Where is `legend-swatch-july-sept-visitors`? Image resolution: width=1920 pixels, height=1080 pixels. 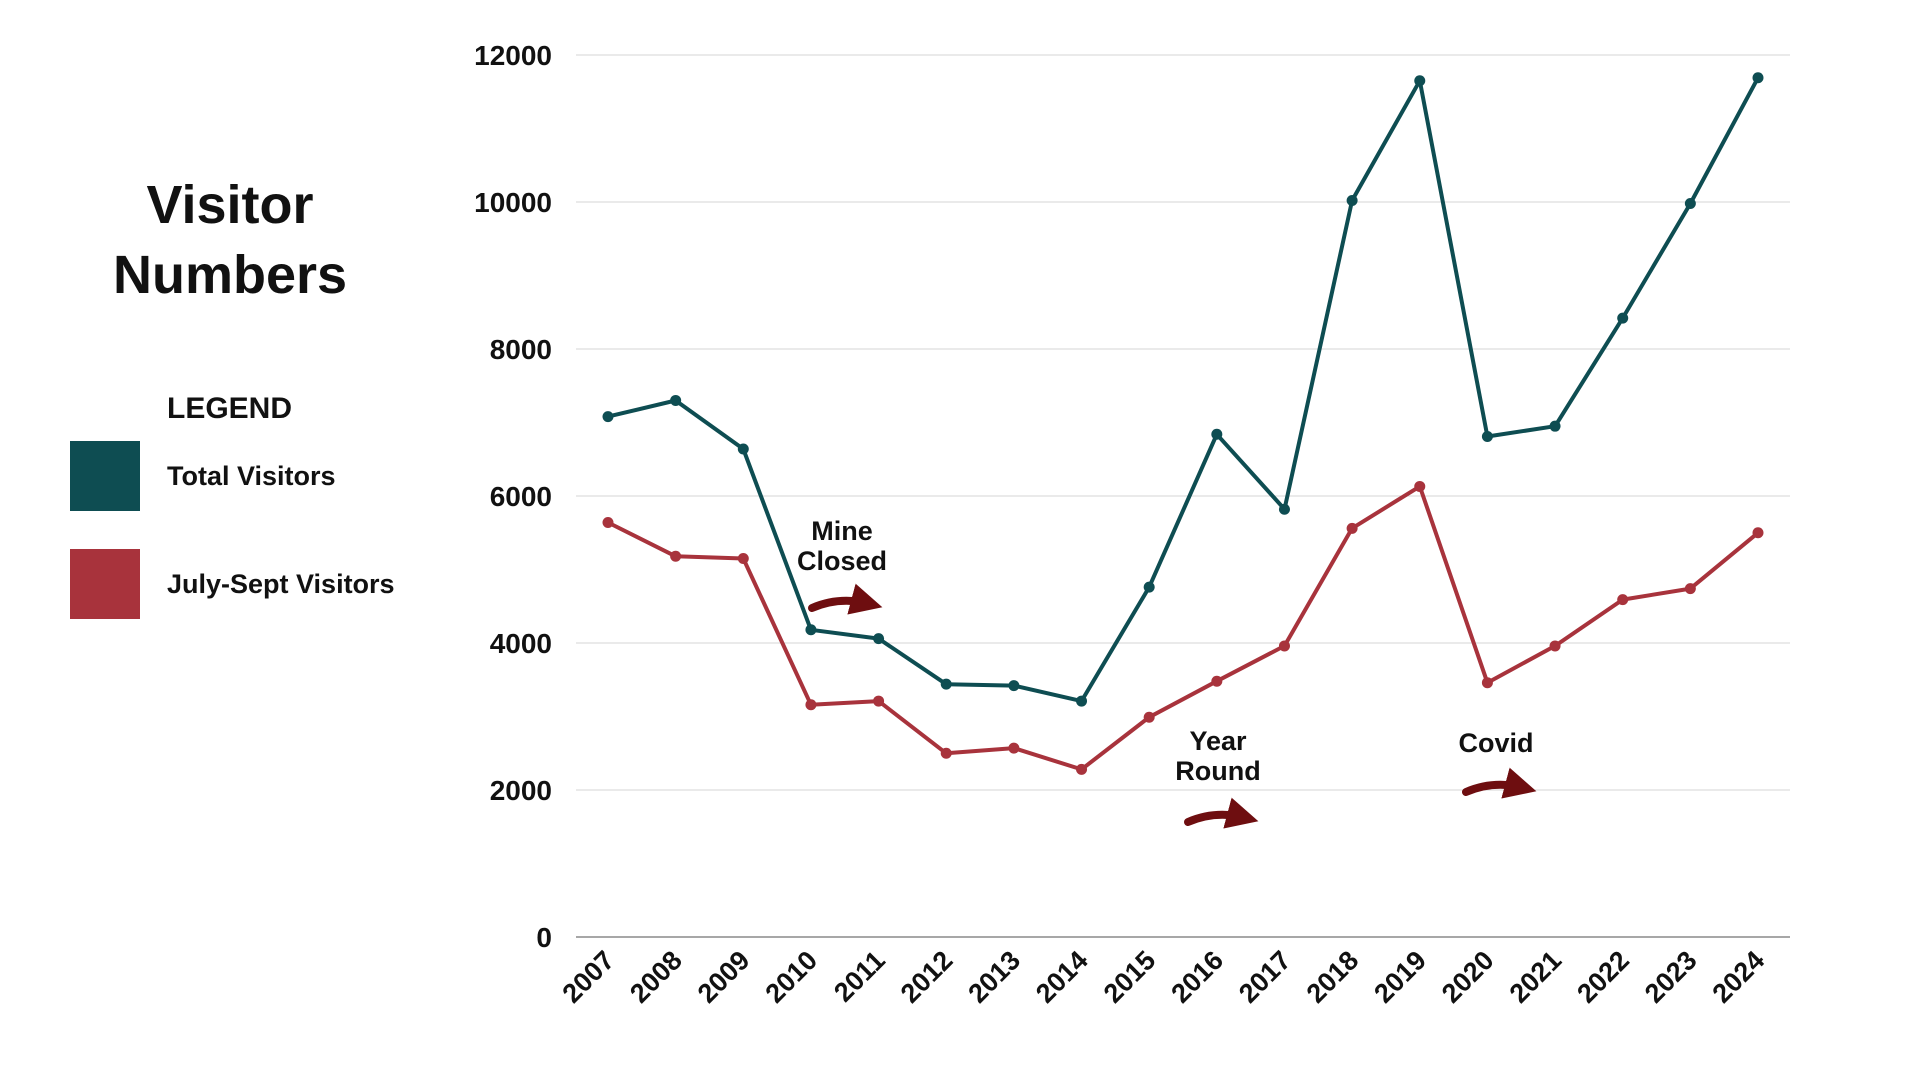 legend-swatch-july-sept-visitors is located at coordinates (105, 584).